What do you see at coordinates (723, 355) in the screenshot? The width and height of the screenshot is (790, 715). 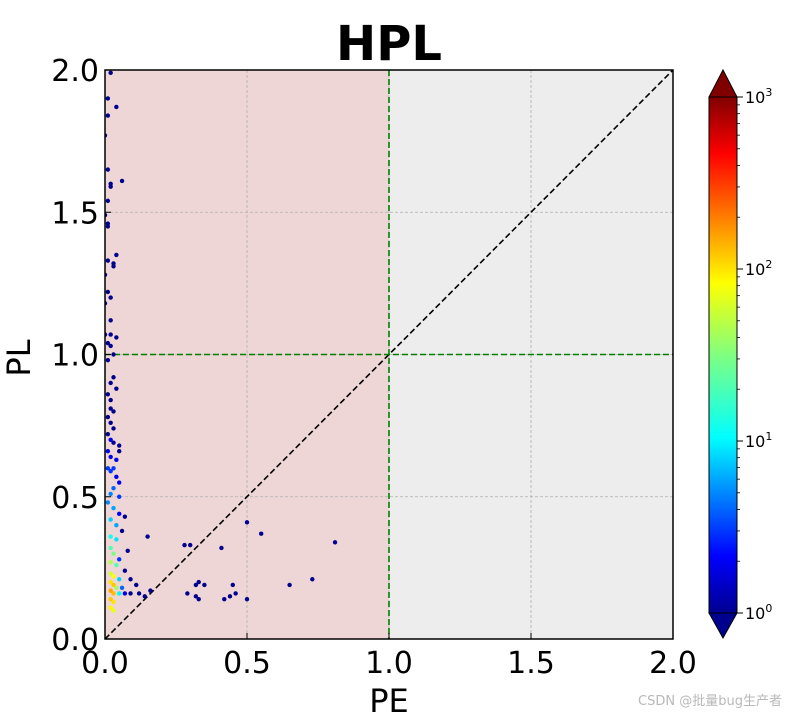 I see `colorbar-gradient` at bounding box center [723, 355].